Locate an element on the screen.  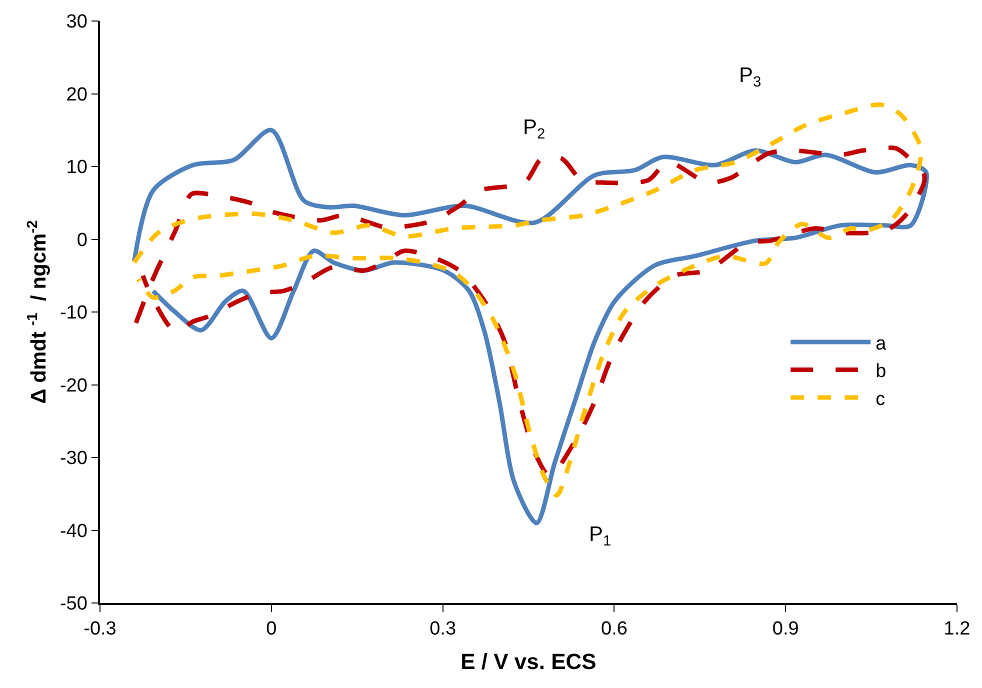
y-tick-label: -20 is located at coordinates (74, 385).